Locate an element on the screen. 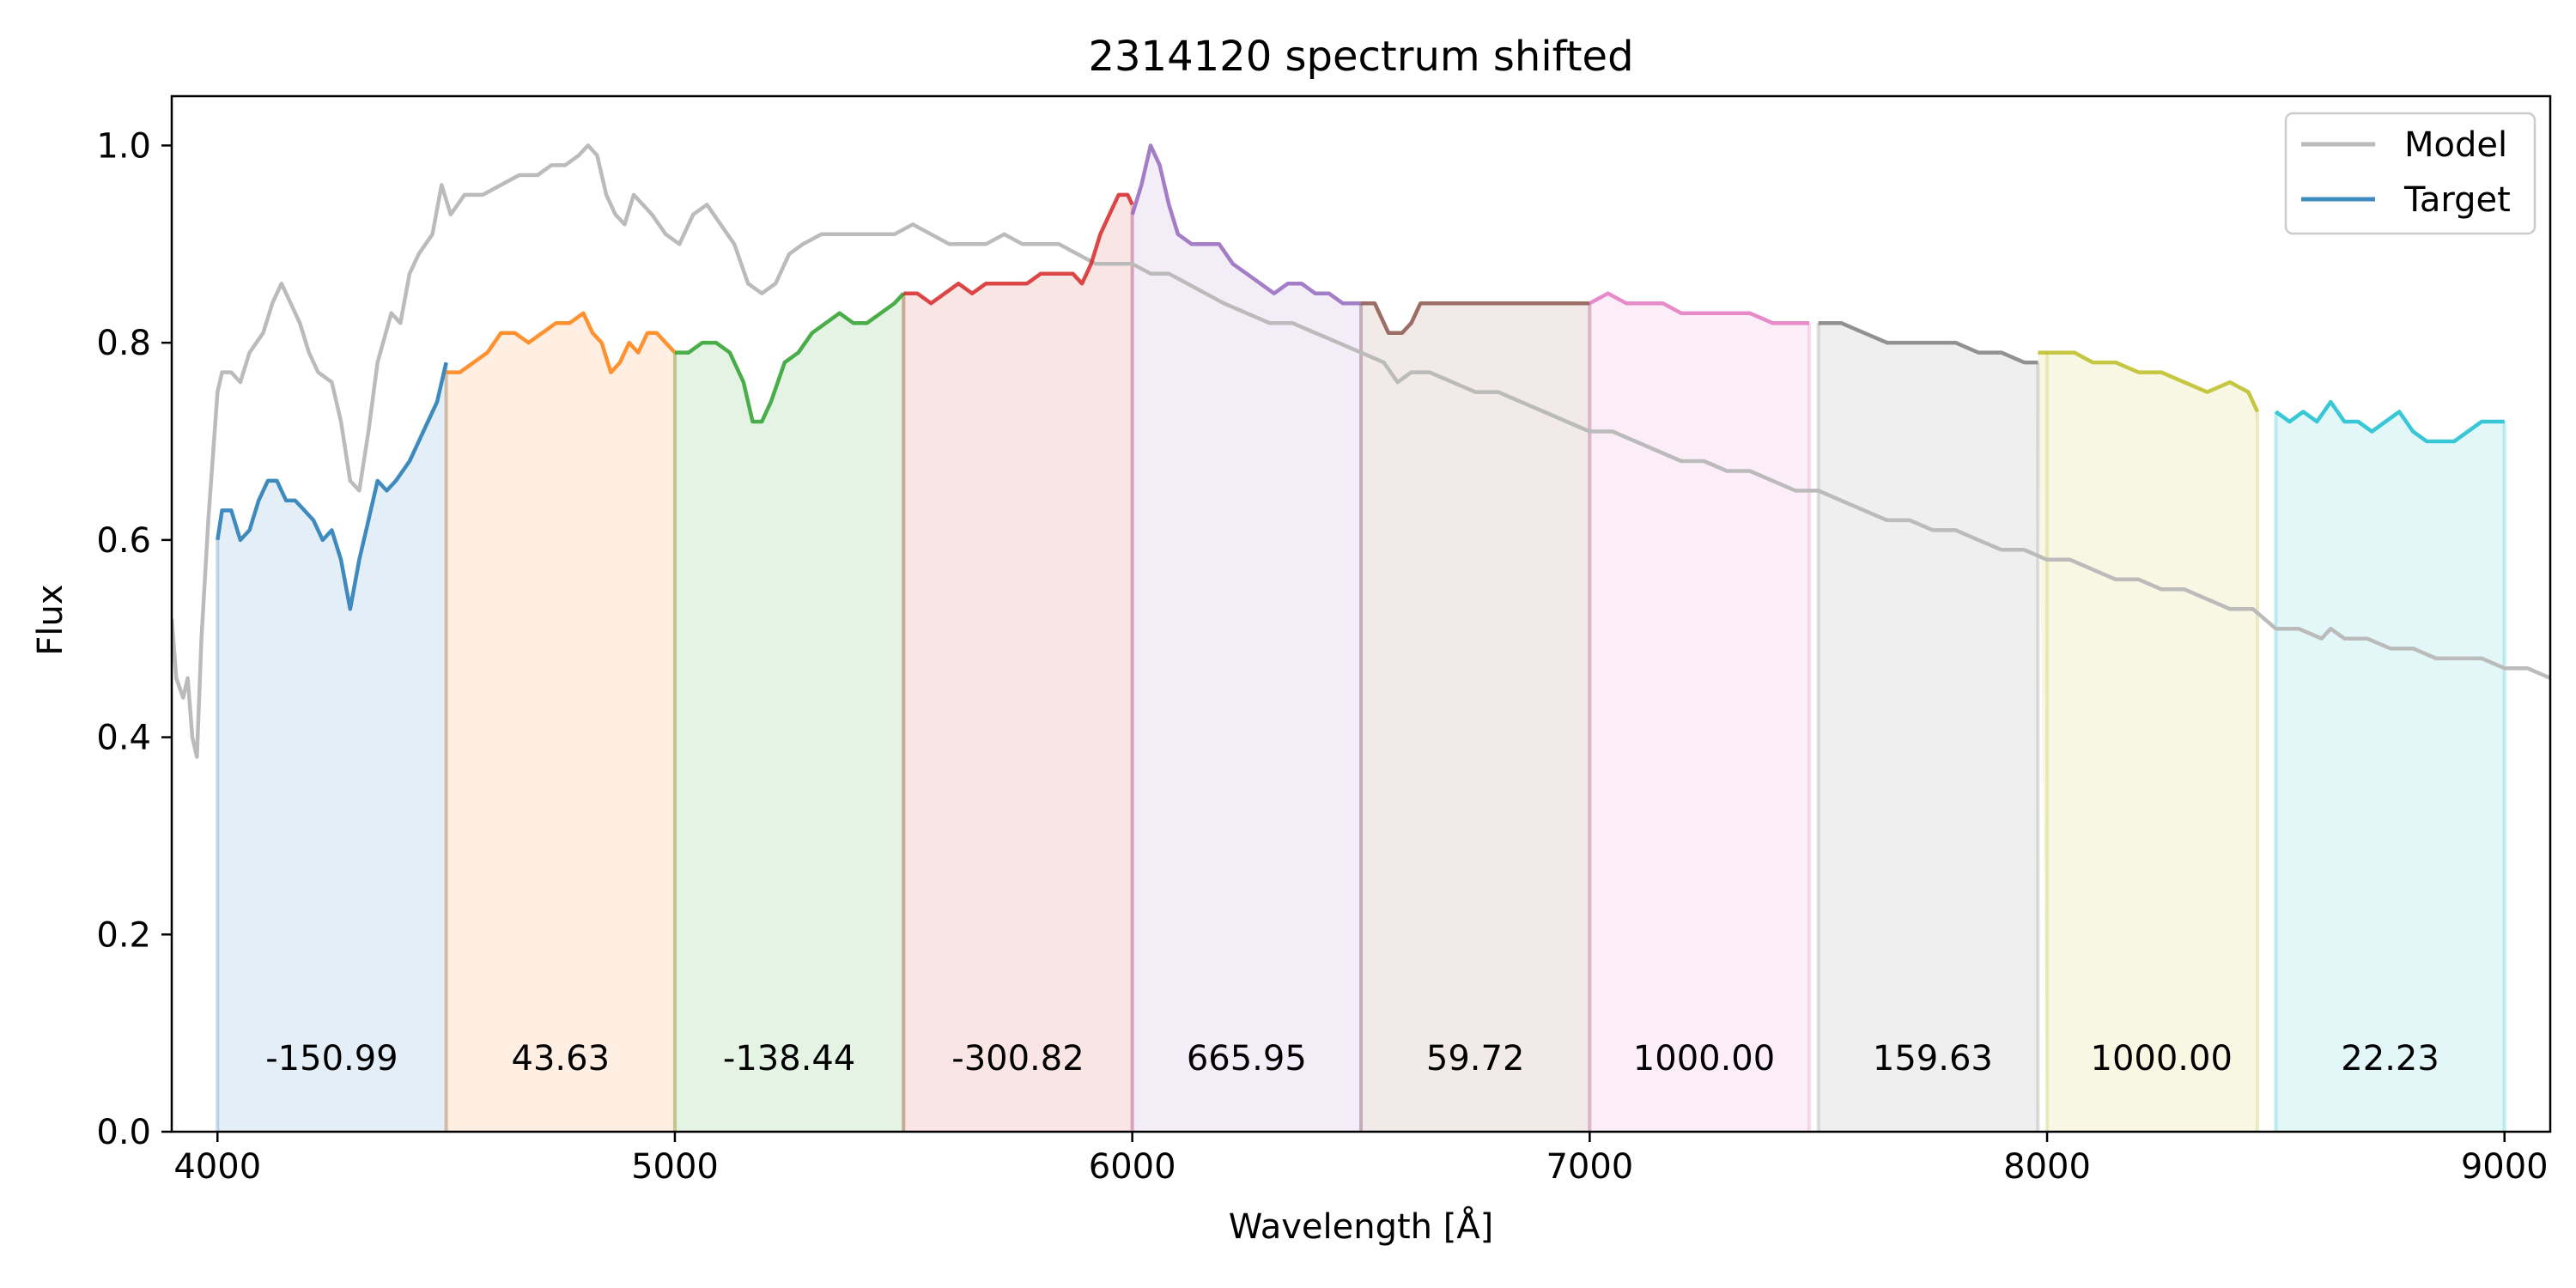  x-tick-label: 9000 is located at coordinates (2505, 1167).